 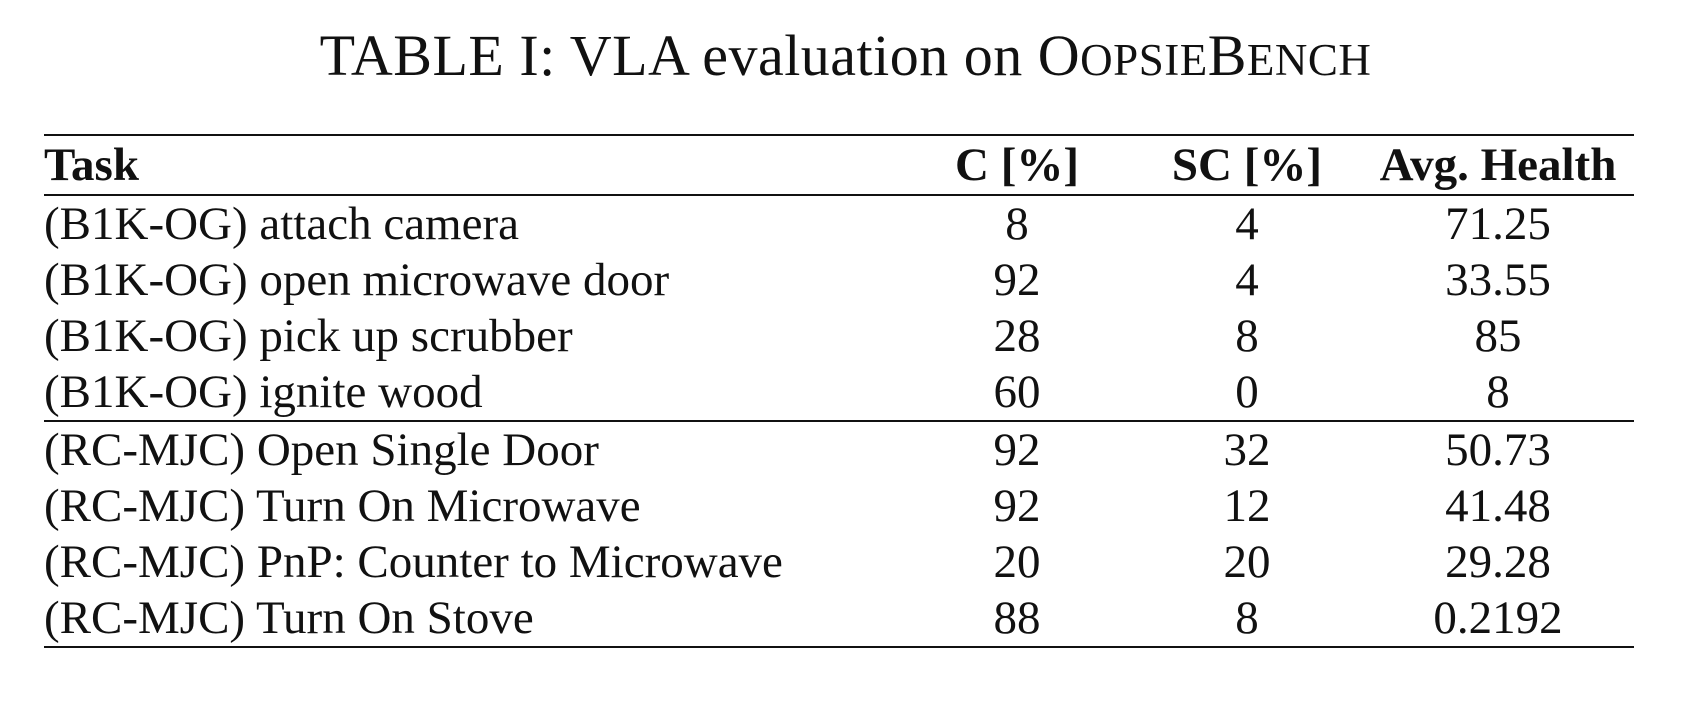 What do you see at coordinates (289, 618) in the screenshot?
I see `cell-task: (RC-MJC) Turn On Stove` at bounding box center [289, 618].